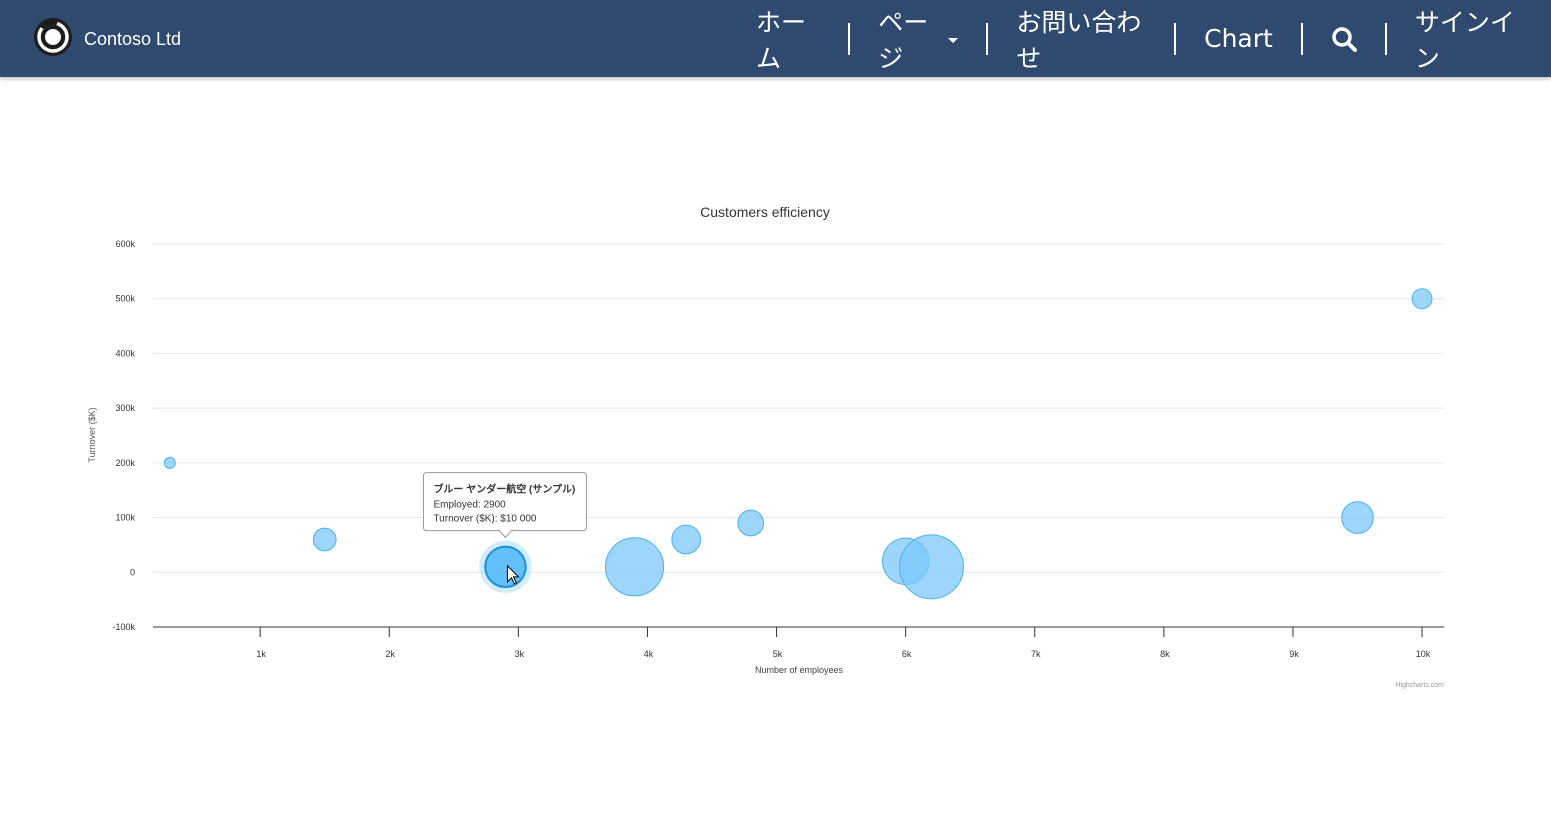 Image resolution: width=1551 pixels, height=827 pixels. I want to click on nav-home-label: ホーム, so click(781, 40).